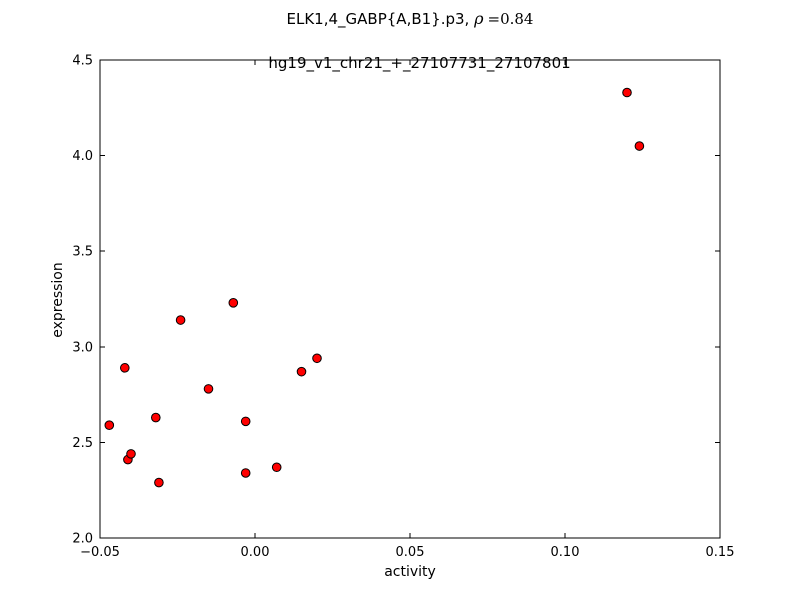 Image resolution: width=800 pixels, height=600 pixels. Describe the element at coordinates (82, 156) in the screenshot. I see `y-tick-label: 4.0` at that location.